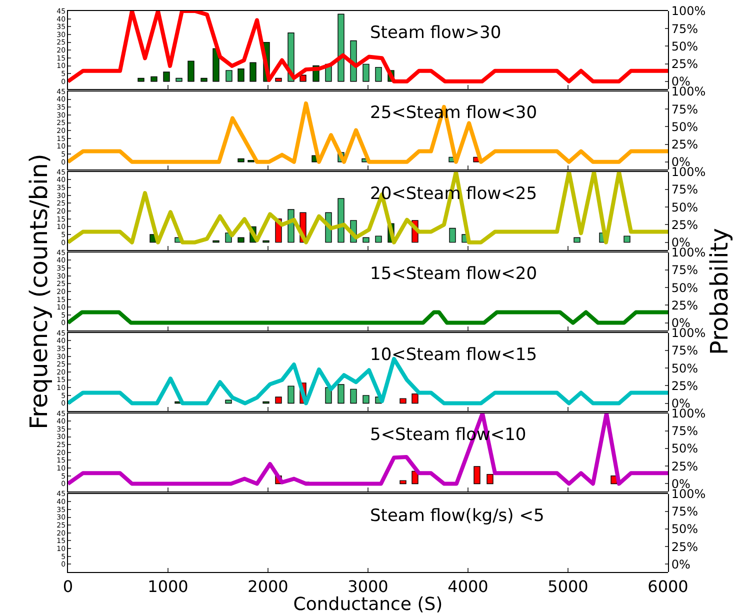 The image size is (739, 615). I want to click on y2-axis-title: Probability, so click(720, 291).